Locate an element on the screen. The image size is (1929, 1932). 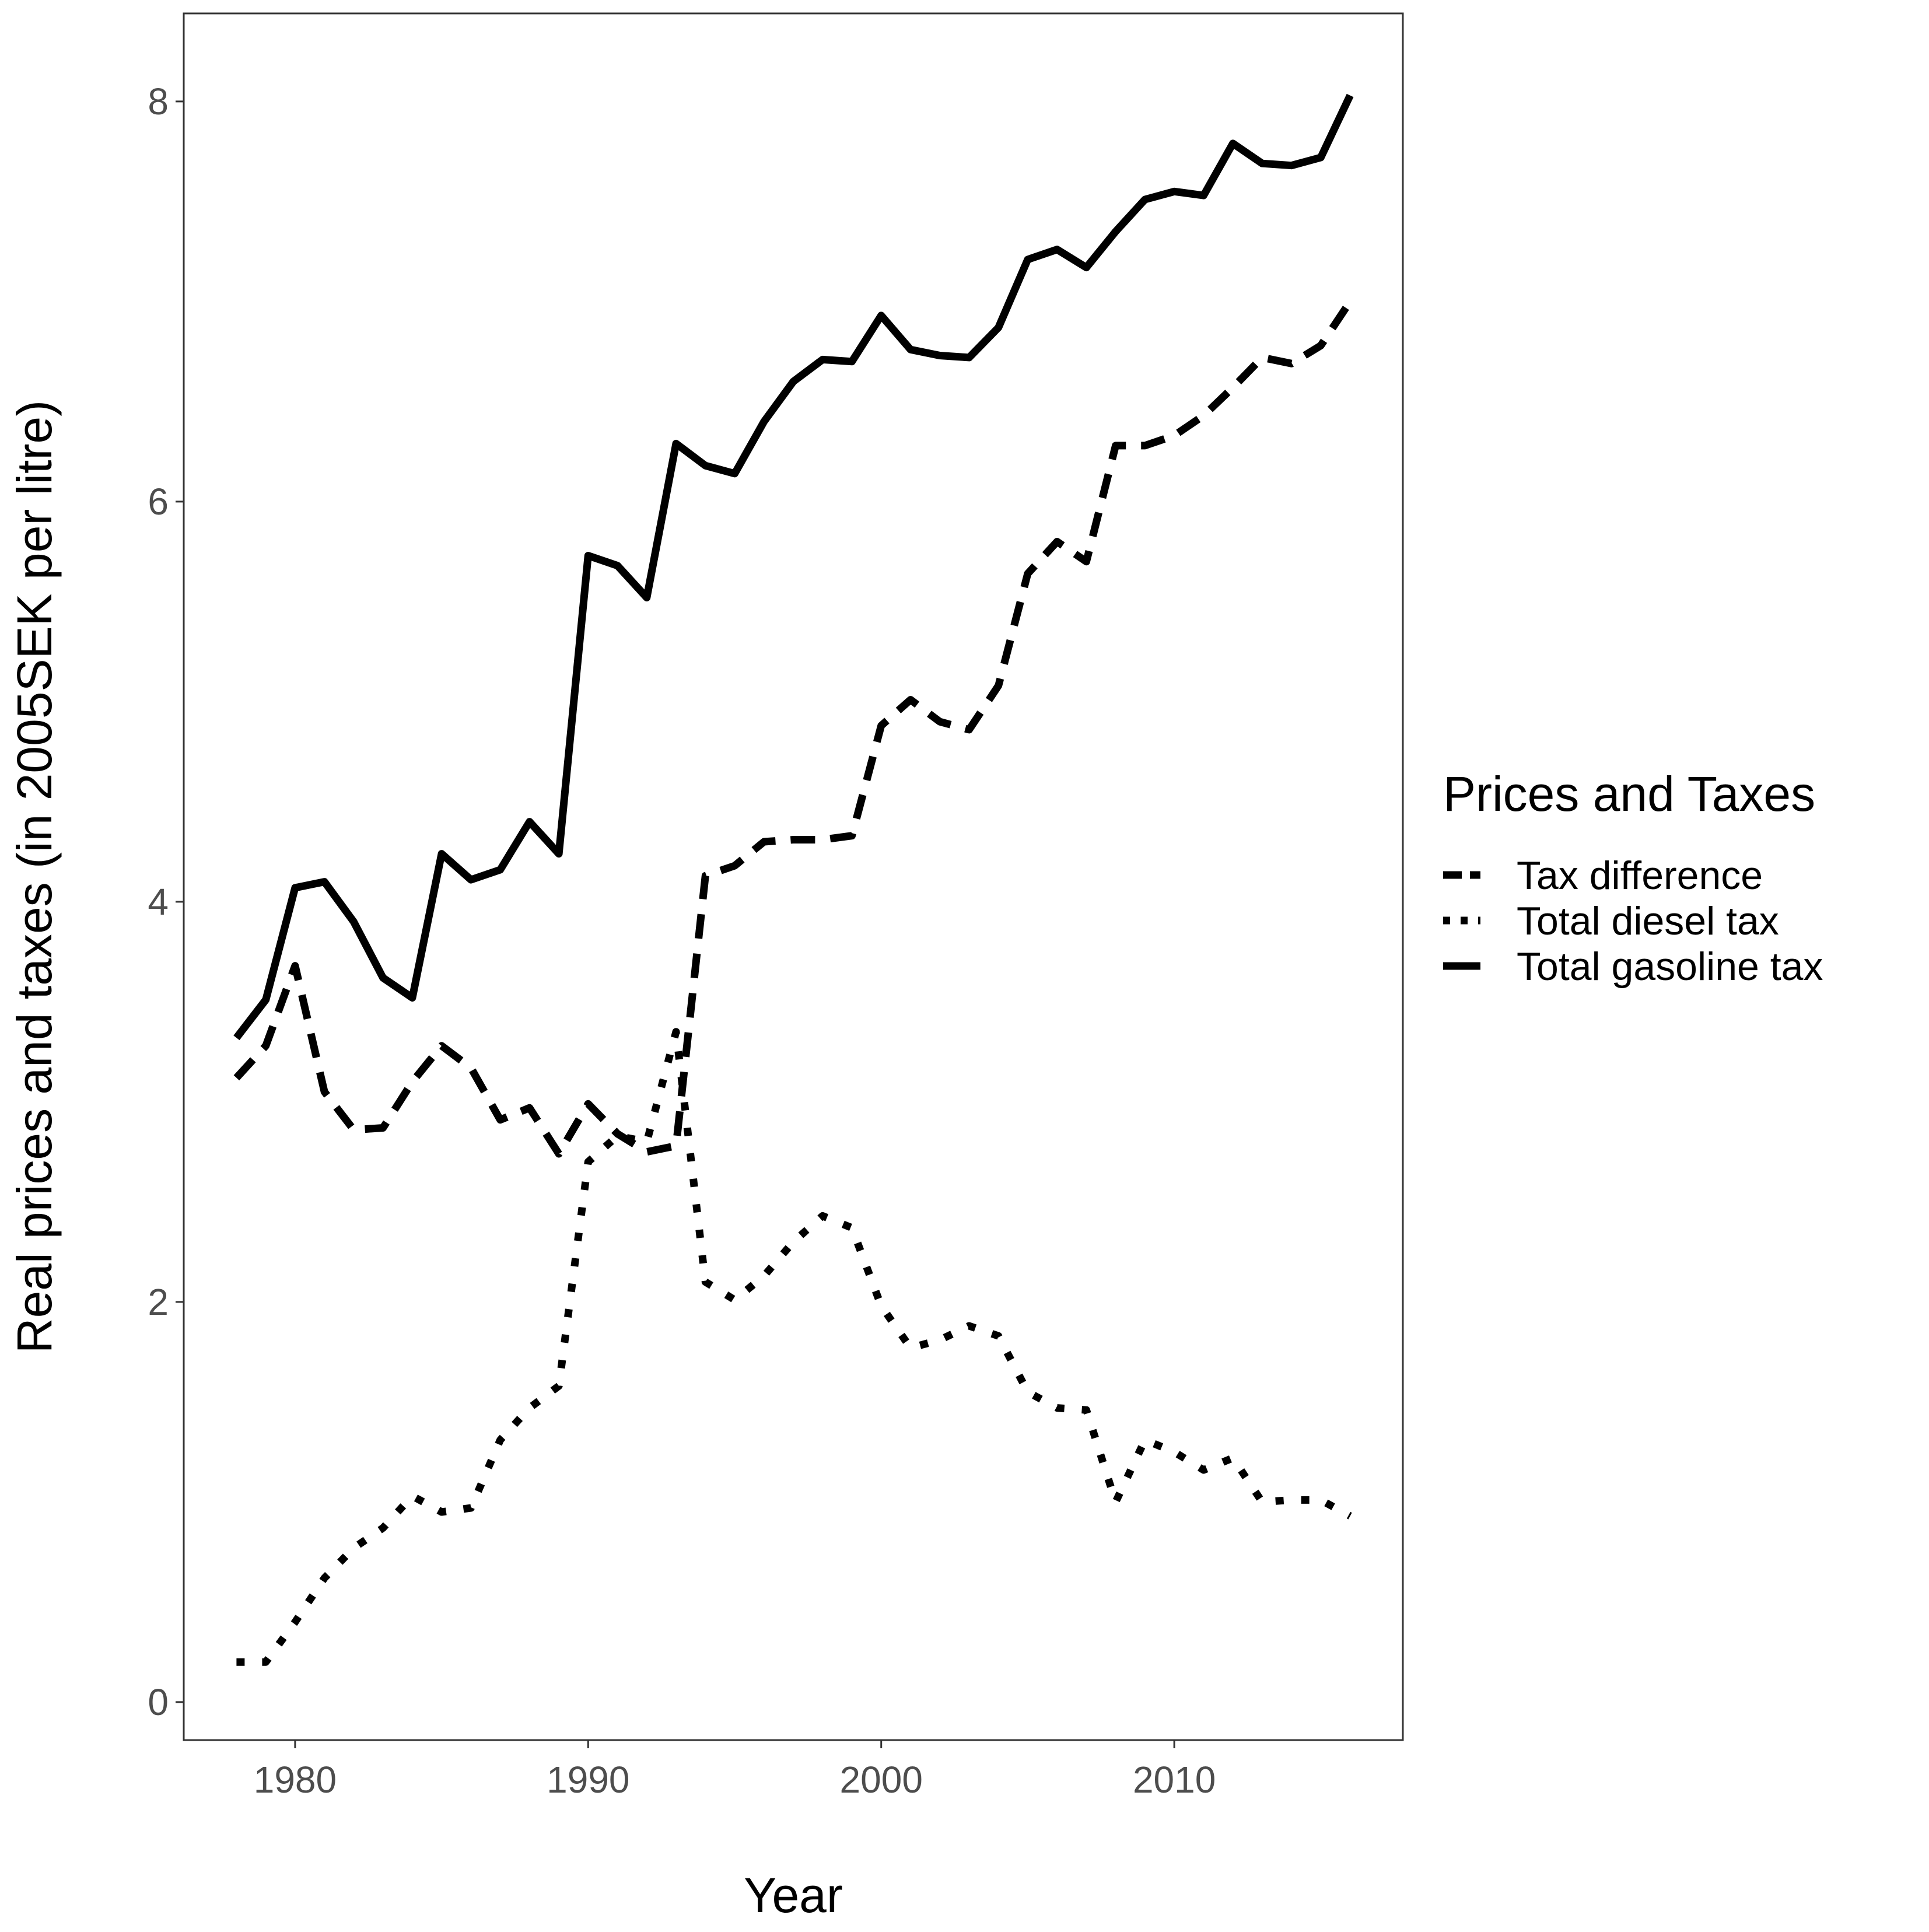
x-tick-label: 1980 is located at coordinates (295, 1780).